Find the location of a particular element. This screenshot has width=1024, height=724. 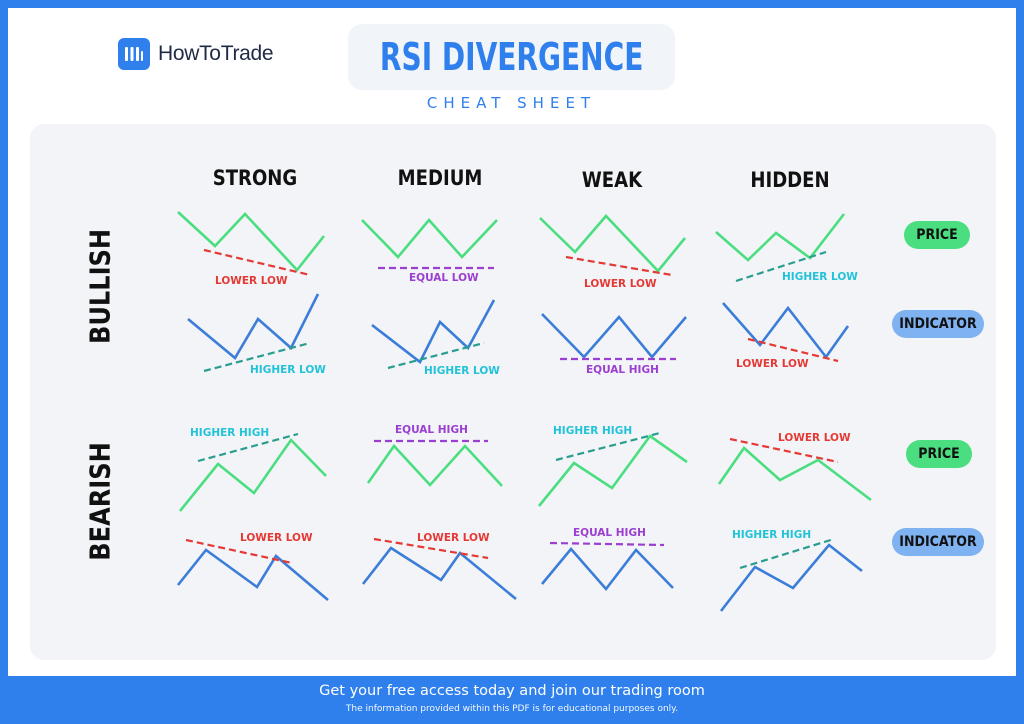

bullish-weak-price-dash is located at coordinates (619, 266).